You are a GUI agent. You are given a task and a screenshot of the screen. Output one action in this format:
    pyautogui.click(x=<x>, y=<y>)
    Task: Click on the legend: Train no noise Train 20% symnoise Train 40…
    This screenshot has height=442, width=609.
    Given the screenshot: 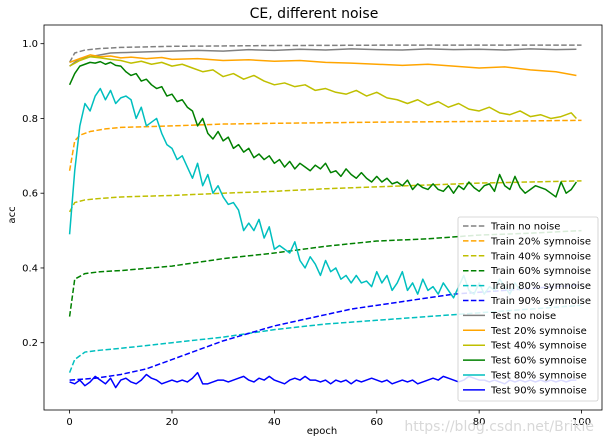 What is the action you would take?
    pyautogui.click(x=528, y=309)
    